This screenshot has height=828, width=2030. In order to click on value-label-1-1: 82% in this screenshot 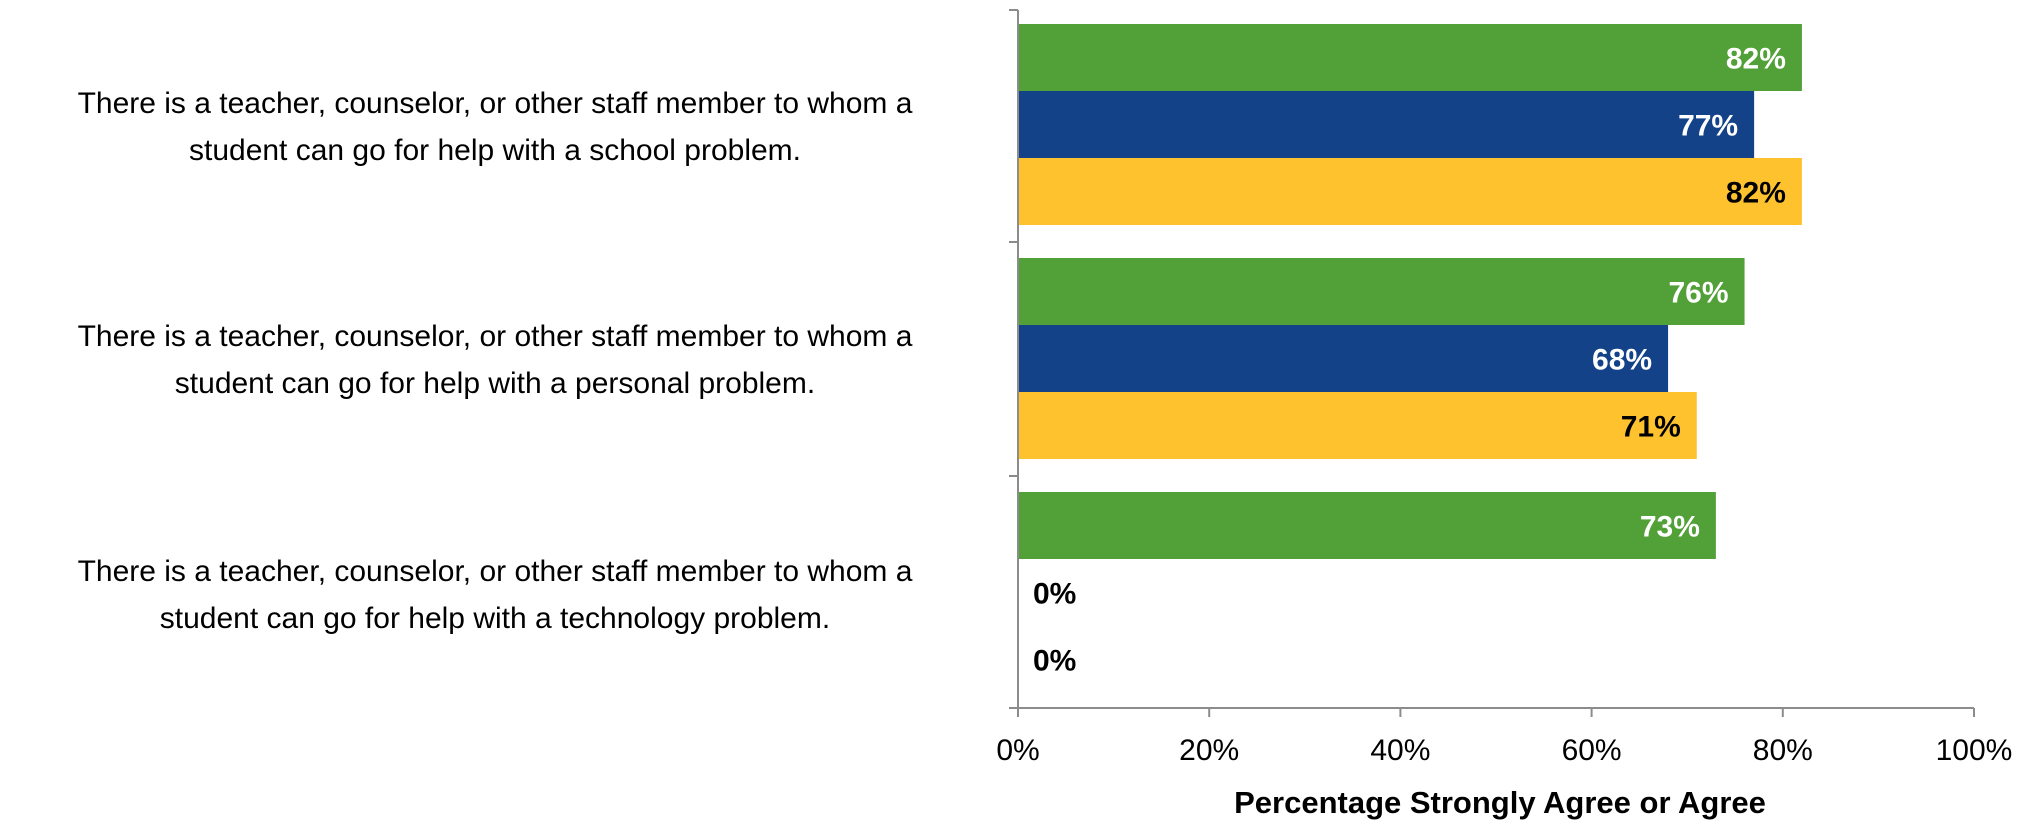, I will do `click(1756, 59)`.